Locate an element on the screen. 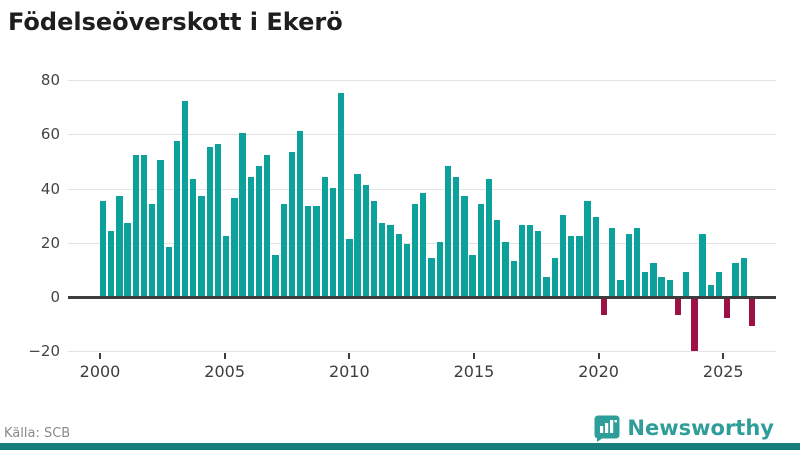 The image size is (800, 450). bar-2006-p3 is located at coordinates (267, 225).